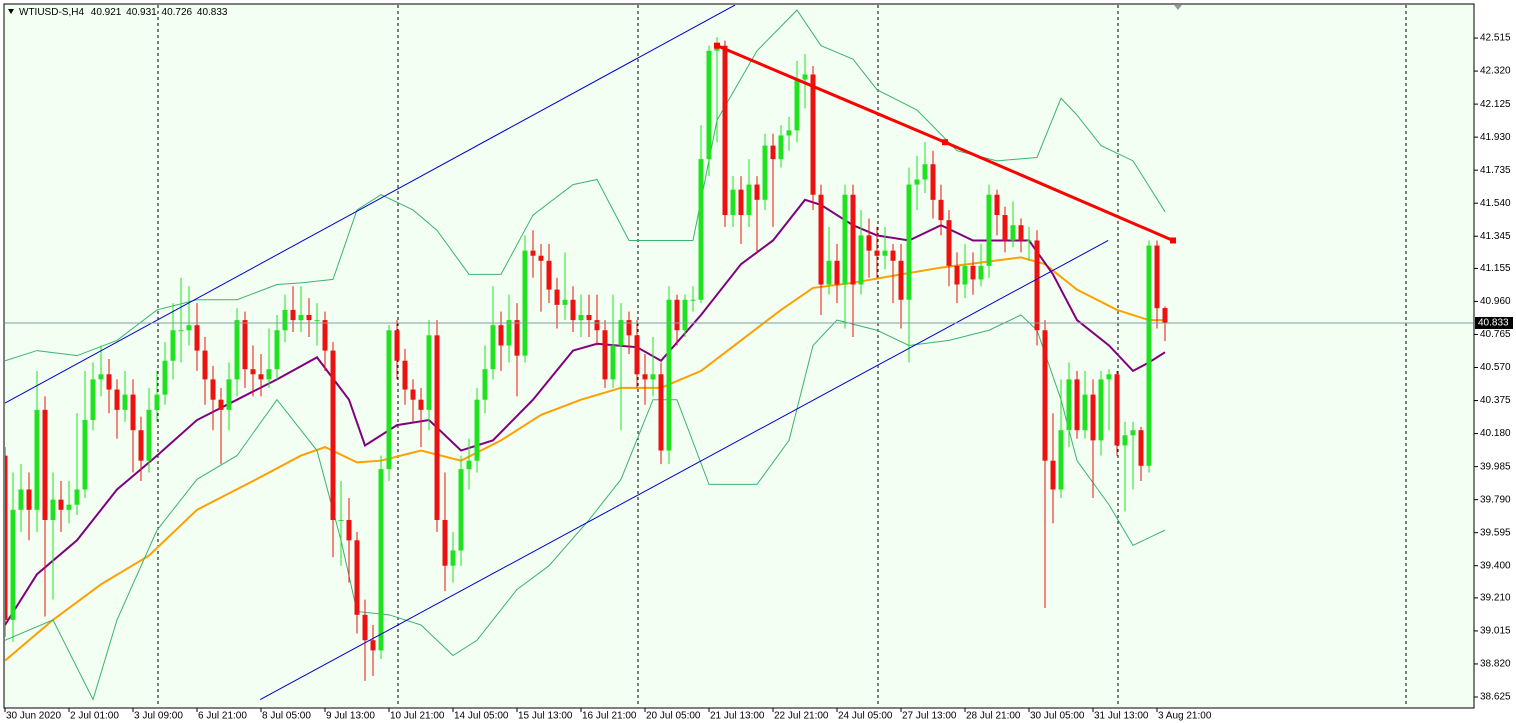  I want to click on x-tick-label: 15 Jul 13:00, so click(545, 716).